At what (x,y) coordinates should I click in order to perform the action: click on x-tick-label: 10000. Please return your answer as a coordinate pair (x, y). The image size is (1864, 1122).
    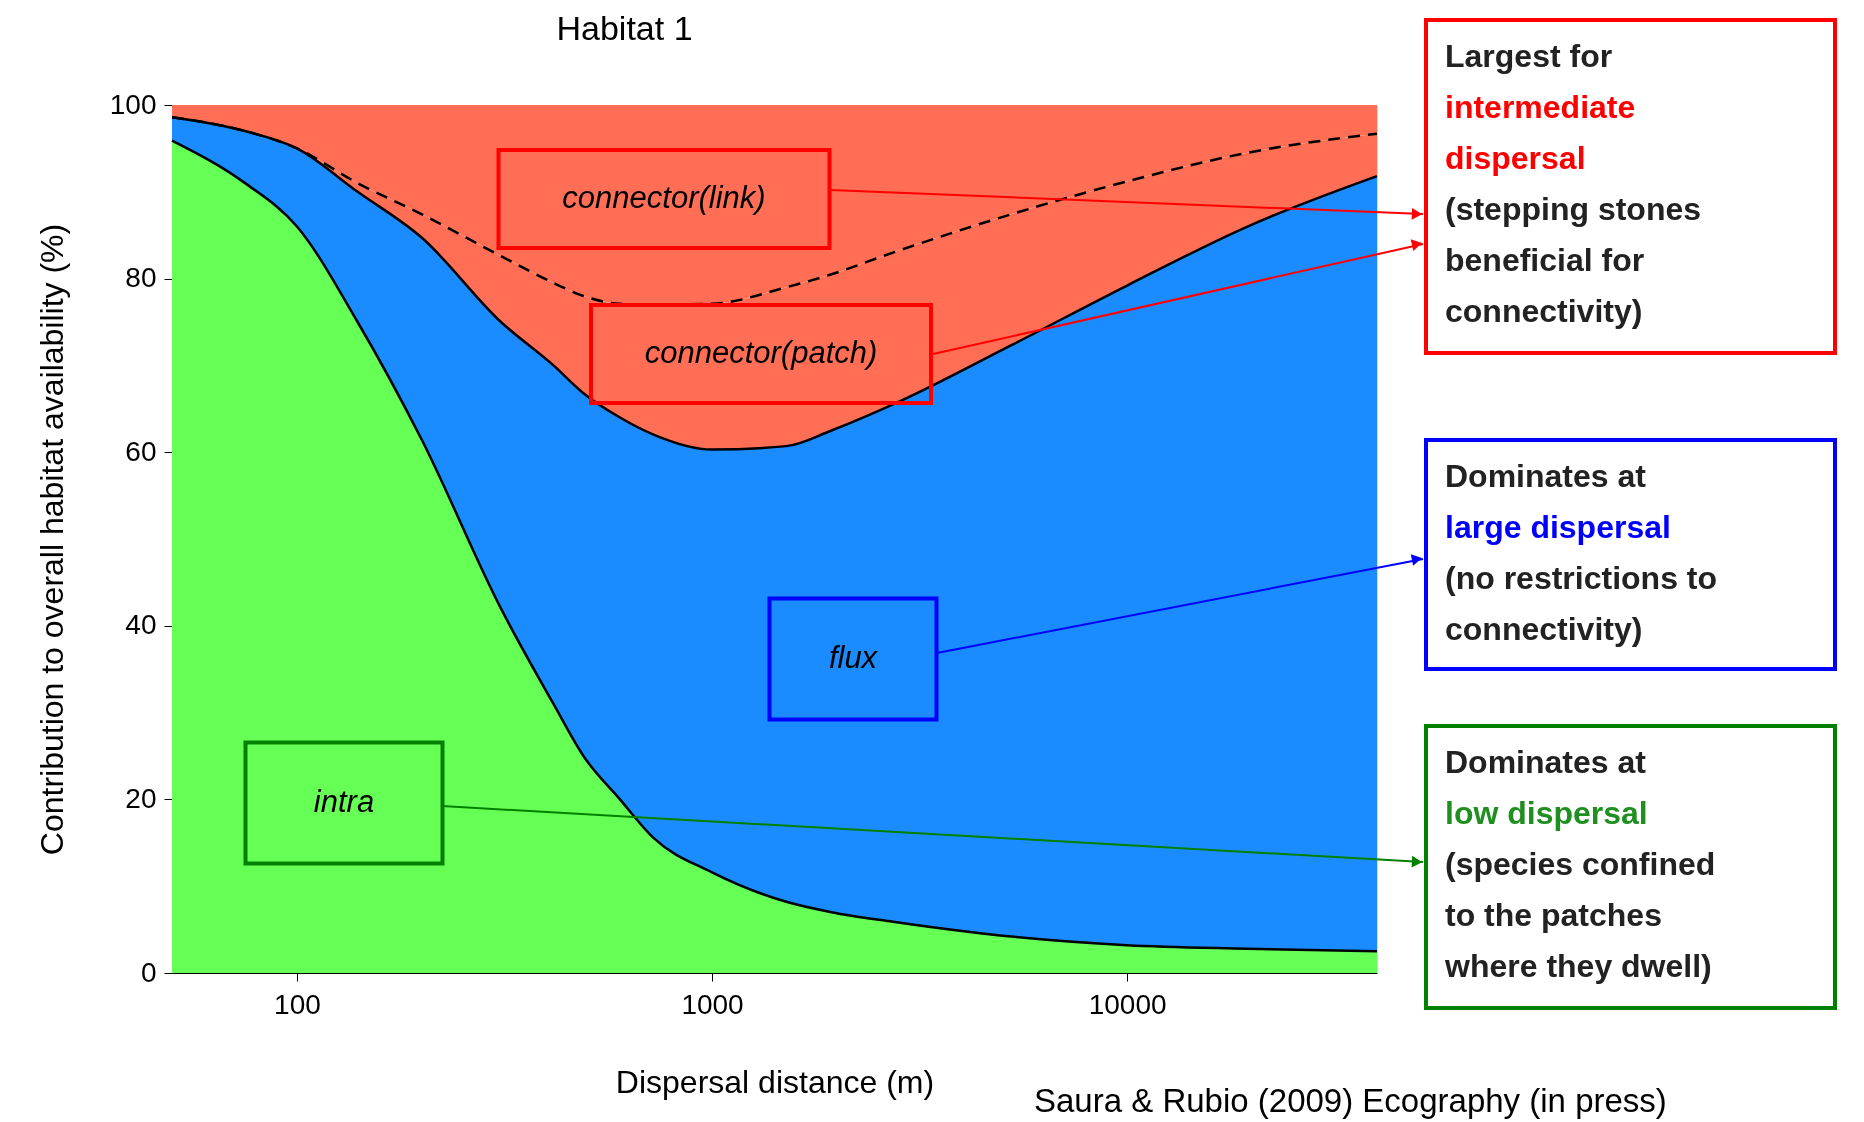
    Looking at the image, I should click on (1127, 1004).